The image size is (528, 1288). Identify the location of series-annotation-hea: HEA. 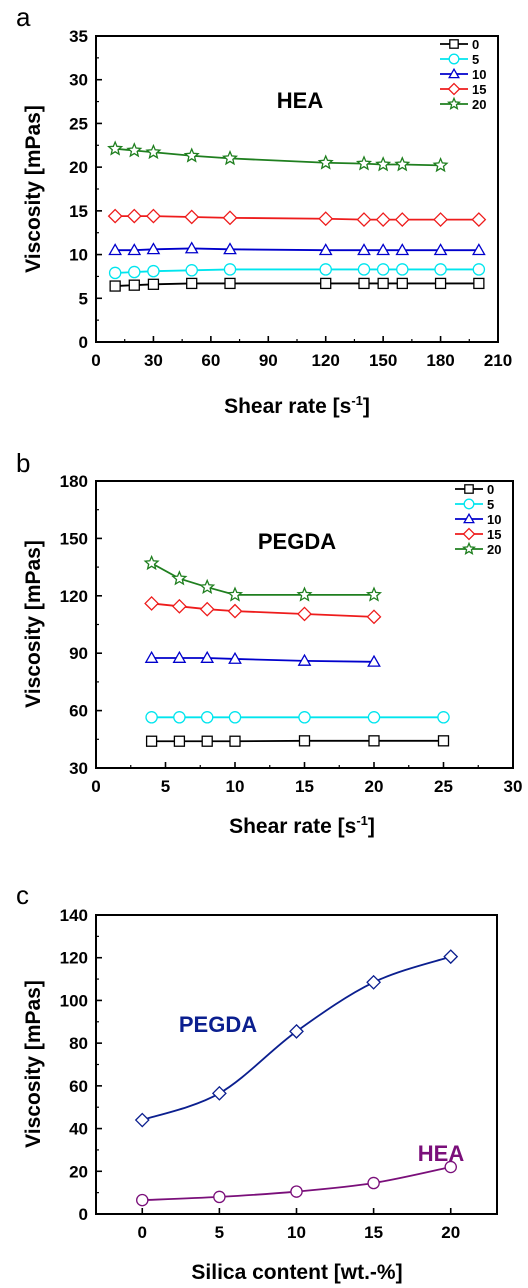
(441, 1153).